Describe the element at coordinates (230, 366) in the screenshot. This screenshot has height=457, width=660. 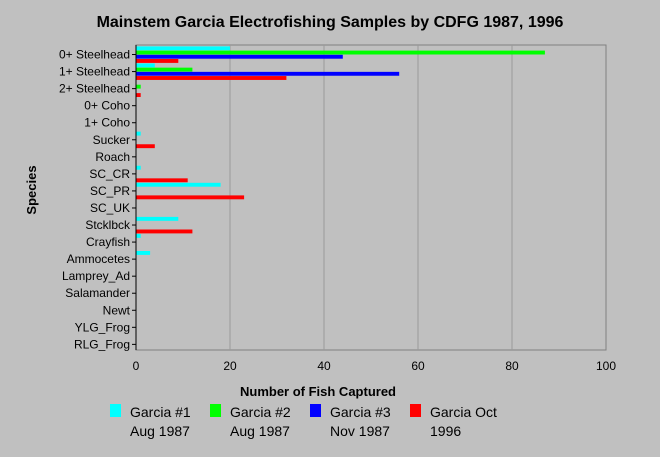
I see `x-tick-label: 20` at that location.